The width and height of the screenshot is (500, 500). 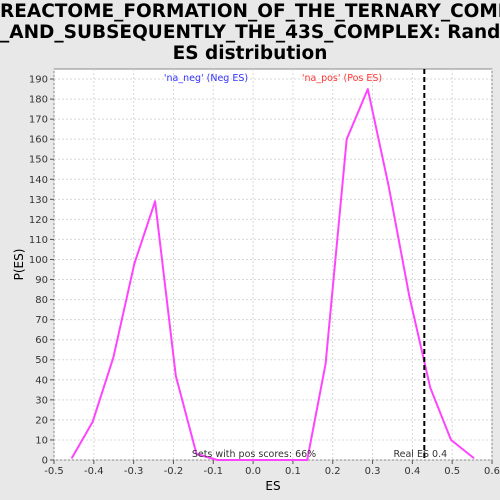 I want to click on x-tick-label: 0.2, so click(x=333, y=471).